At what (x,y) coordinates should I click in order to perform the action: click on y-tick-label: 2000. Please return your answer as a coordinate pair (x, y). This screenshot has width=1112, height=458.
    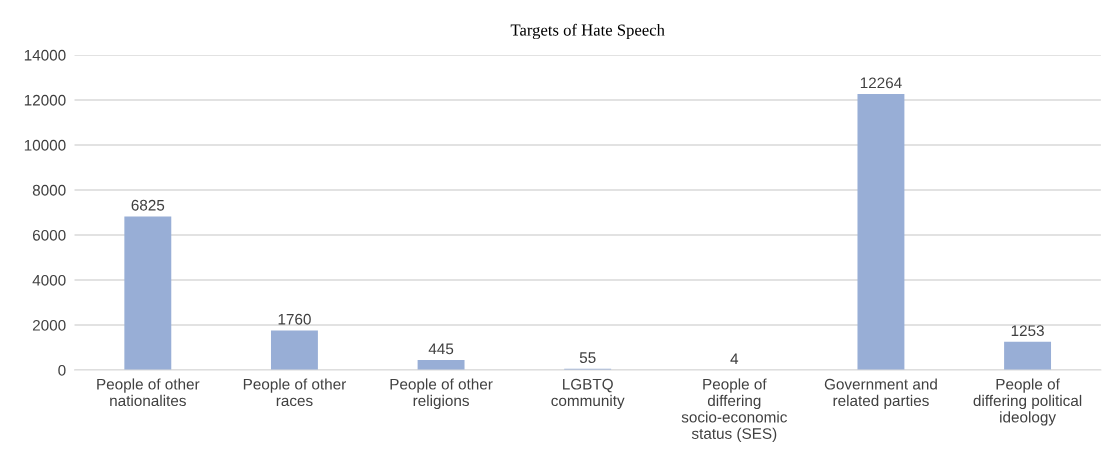
    Looking at the image, I should click on (49, 325).